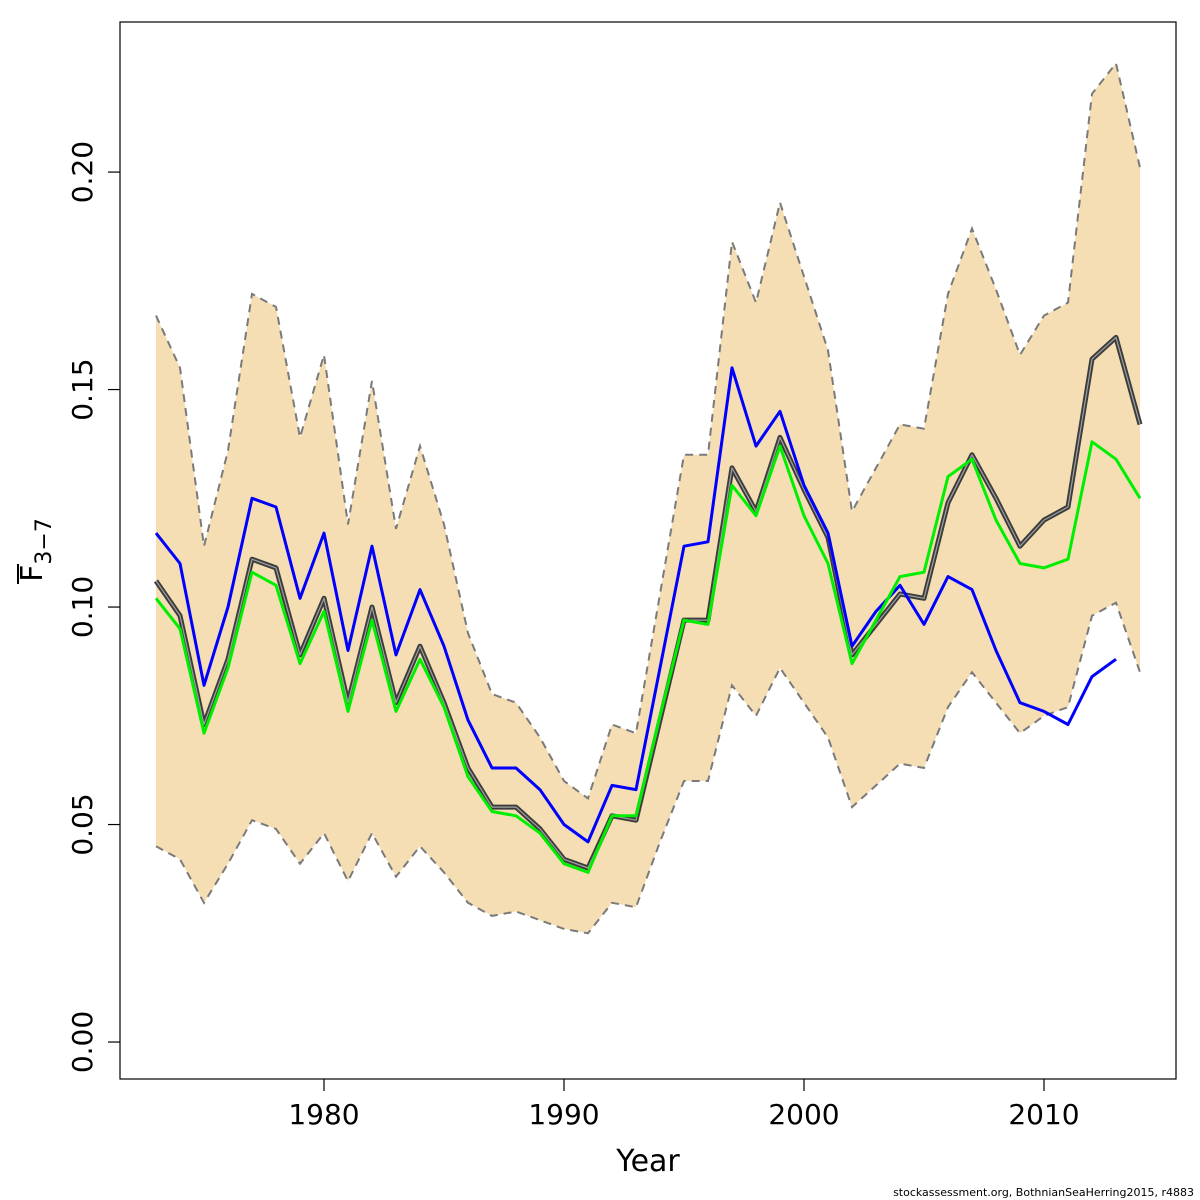 The width and height of the screenshot is (1200, 1200). What do you see at coordinates (647, 1161) in the screenshot?
I see `x-axis-title: Year` at bounding box center [647, 1161].